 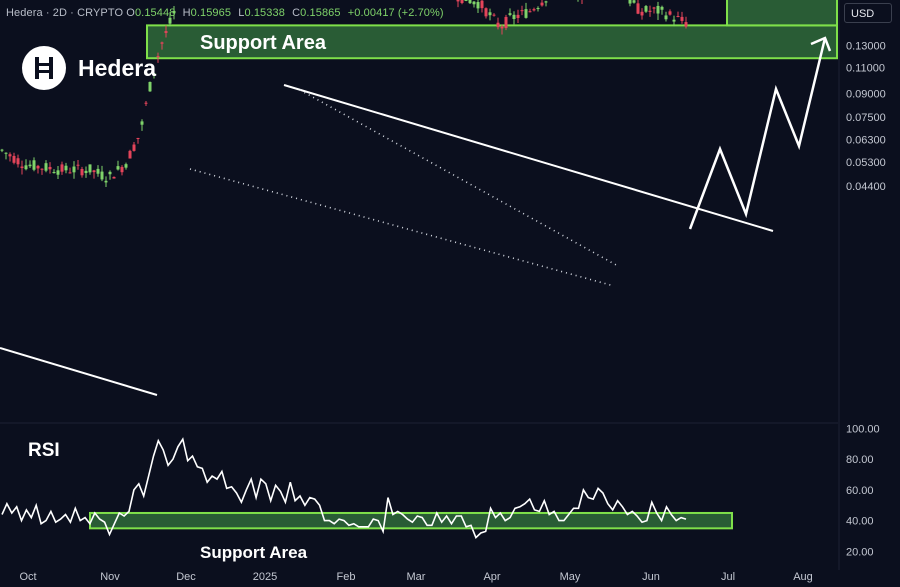 What do you see at coordinates (44, 450) in the screenshot?
I see `rsi-title: RSI` at bounding box center [44, 450].